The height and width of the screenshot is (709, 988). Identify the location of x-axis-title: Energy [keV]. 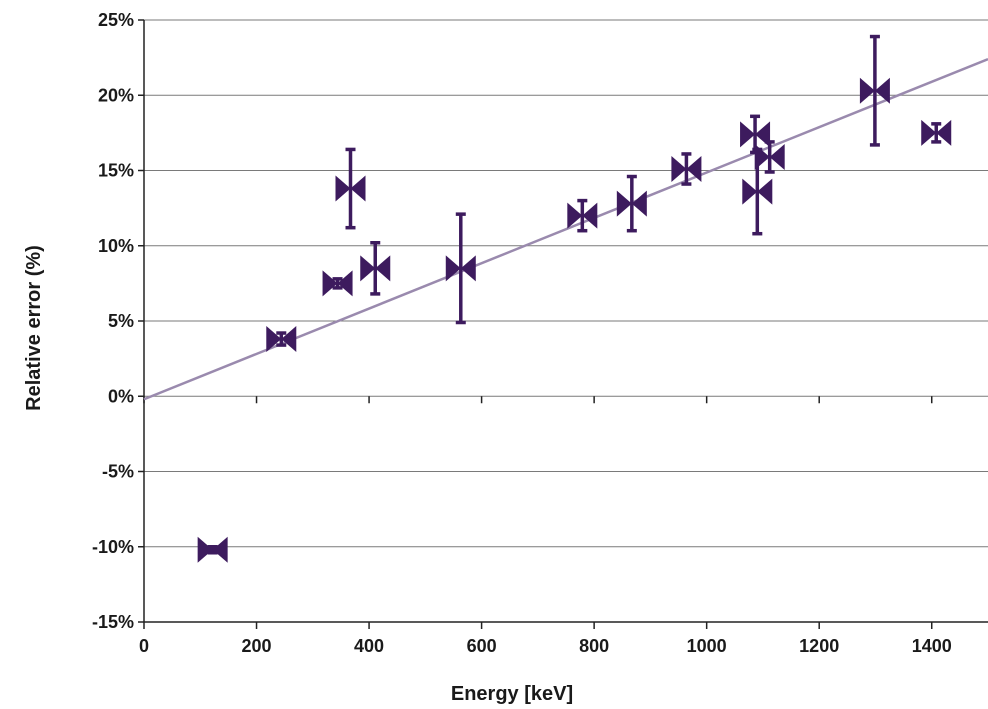
(512, 694).